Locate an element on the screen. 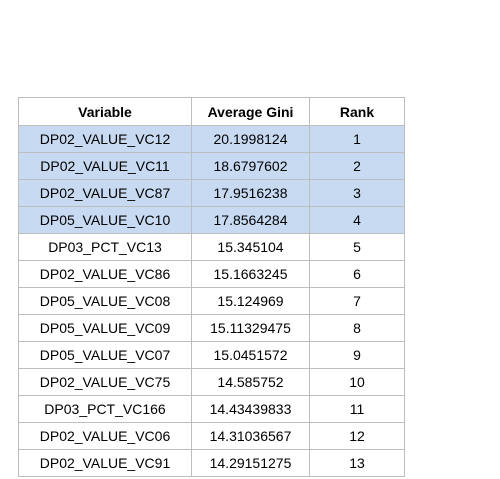  cell-variable: DP02_VALUE_VC12 is located at coordinates (105, 139).